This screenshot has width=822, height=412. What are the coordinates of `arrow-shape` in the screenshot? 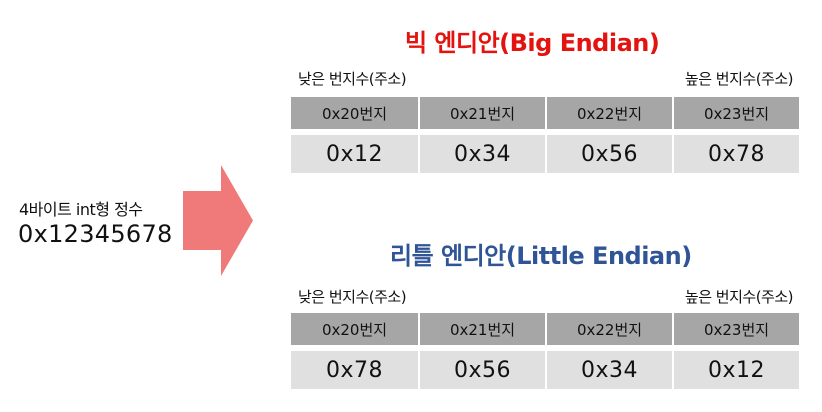 It's located at (218, 220).